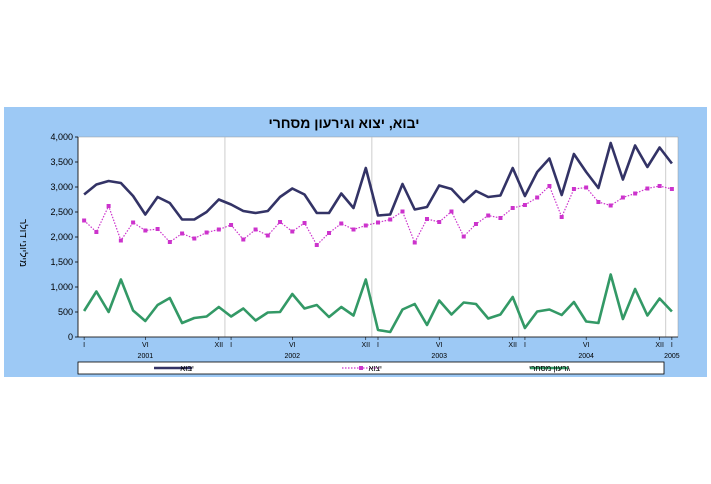 This screenshot has height=484, width=711. Describe the element at coordinates (61, 287) in the screenshot. I see `y-tick-label: 1,000` at that location.